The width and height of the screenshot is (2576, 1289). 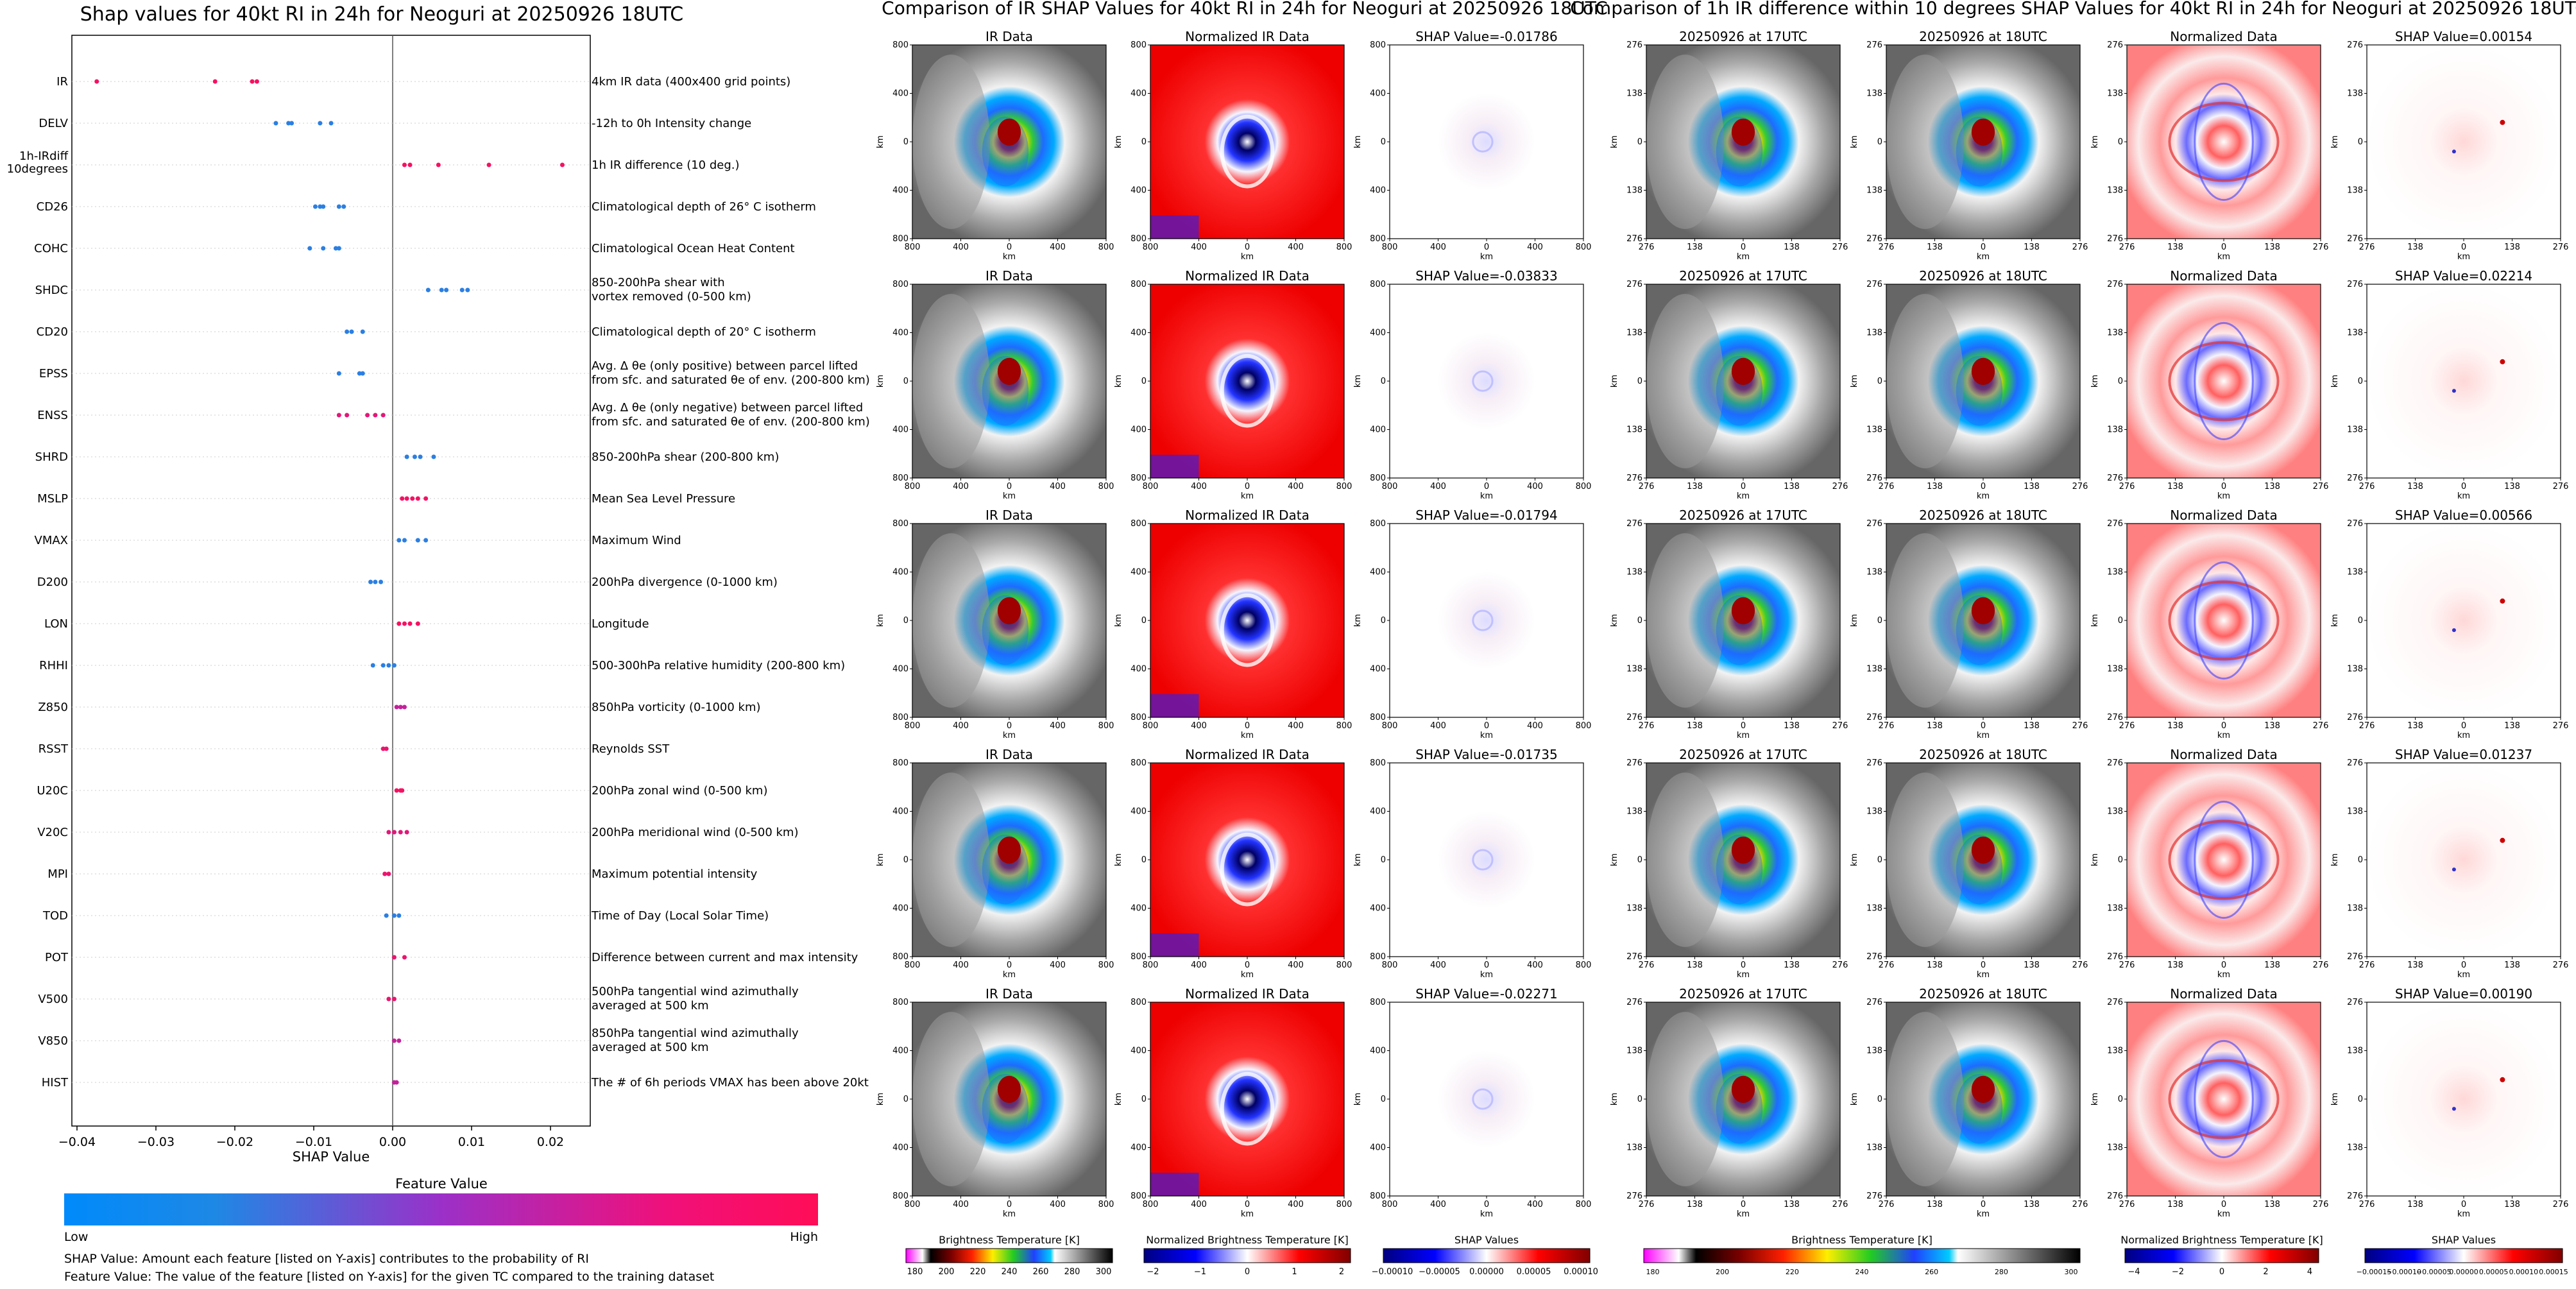 I want to click on ir-colorbar-tick: 260, so click(x=1041, y=1272).